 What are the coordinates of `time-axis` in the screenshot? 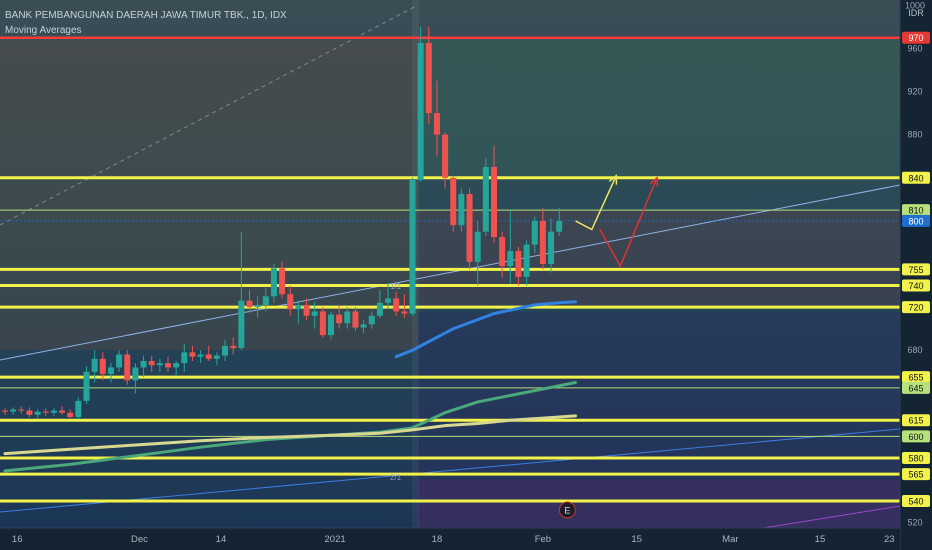 It's located at (450, 539).